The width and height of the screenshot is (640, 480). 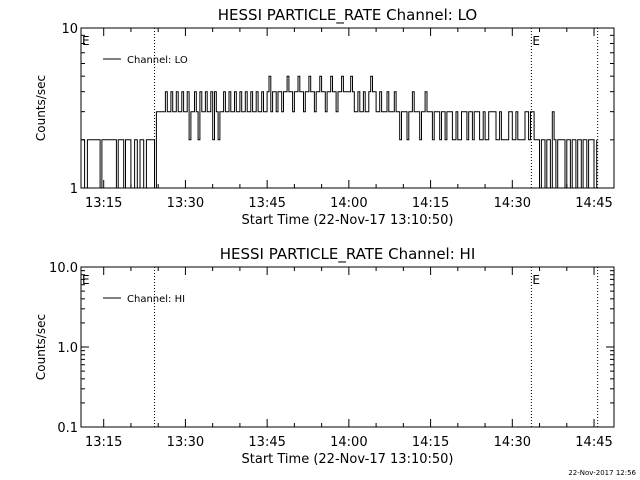 What do you see at coordinates (347, 15) in the screenshot?
I see `chart-title: HESSI PARTICLE_RATE Channel: LO` at bounding box center [347, 15].